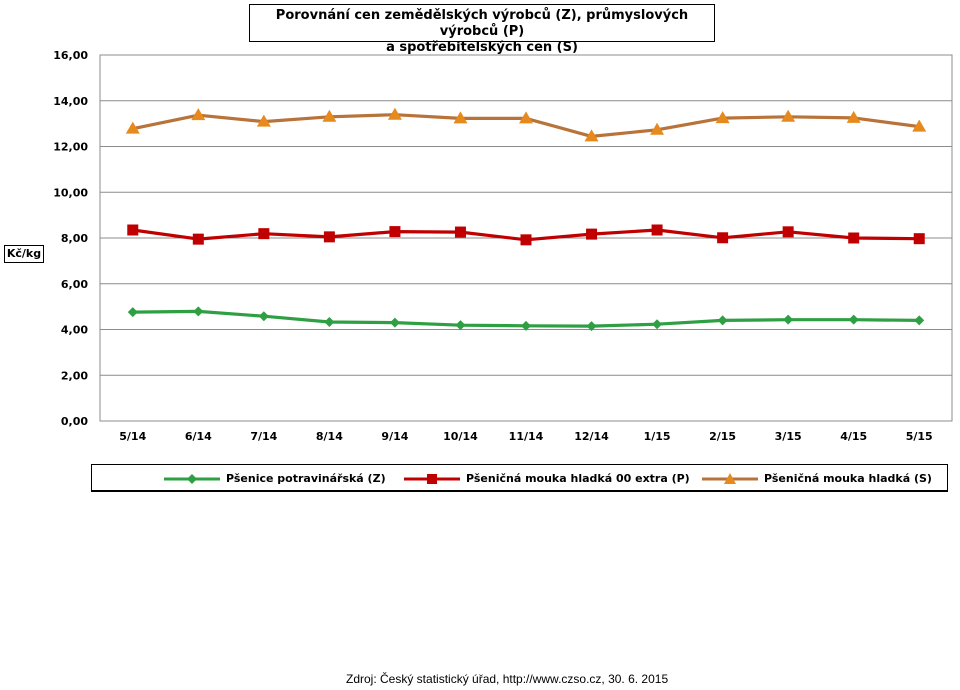  I want to click on y-tick-label: 0,00, so click(74, 421).